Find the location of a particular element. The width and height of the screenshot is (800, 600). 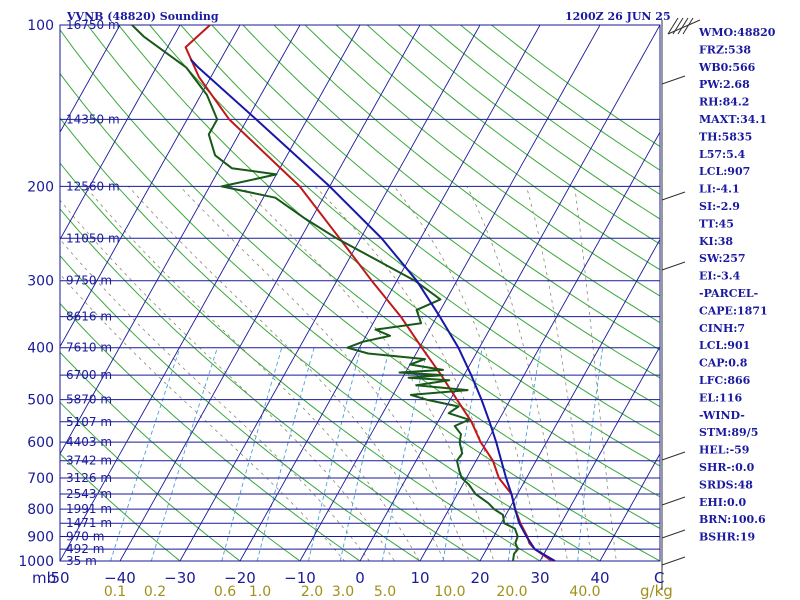

index-item: SI:-2.9 is located at coordinates (719, 206).